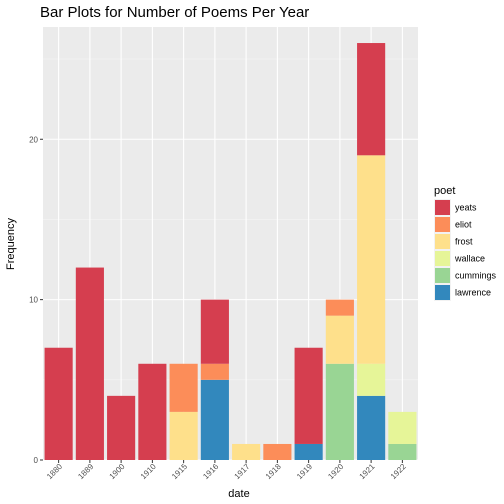 The width and height of the screenshot is (504, 504). What do you see at coordinates (210, 471) in the screenshot?
I see `x-tick-label: 1916` at bounding box center [210, 471].